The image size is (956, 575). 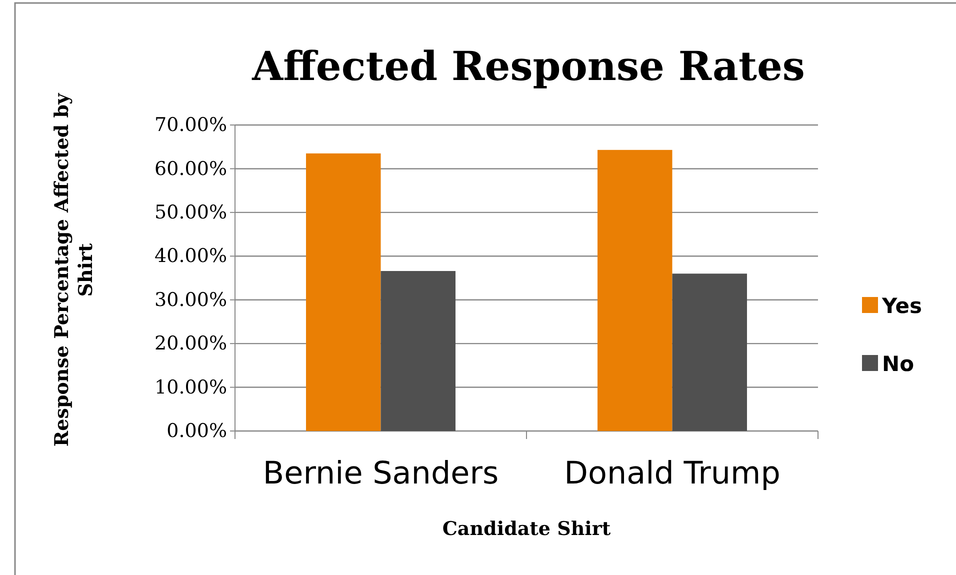 What do you see at coordinates (190, 256) in the screenshot?
I see `y-tick-label: 40.00%` at bounding box center [190, 256].